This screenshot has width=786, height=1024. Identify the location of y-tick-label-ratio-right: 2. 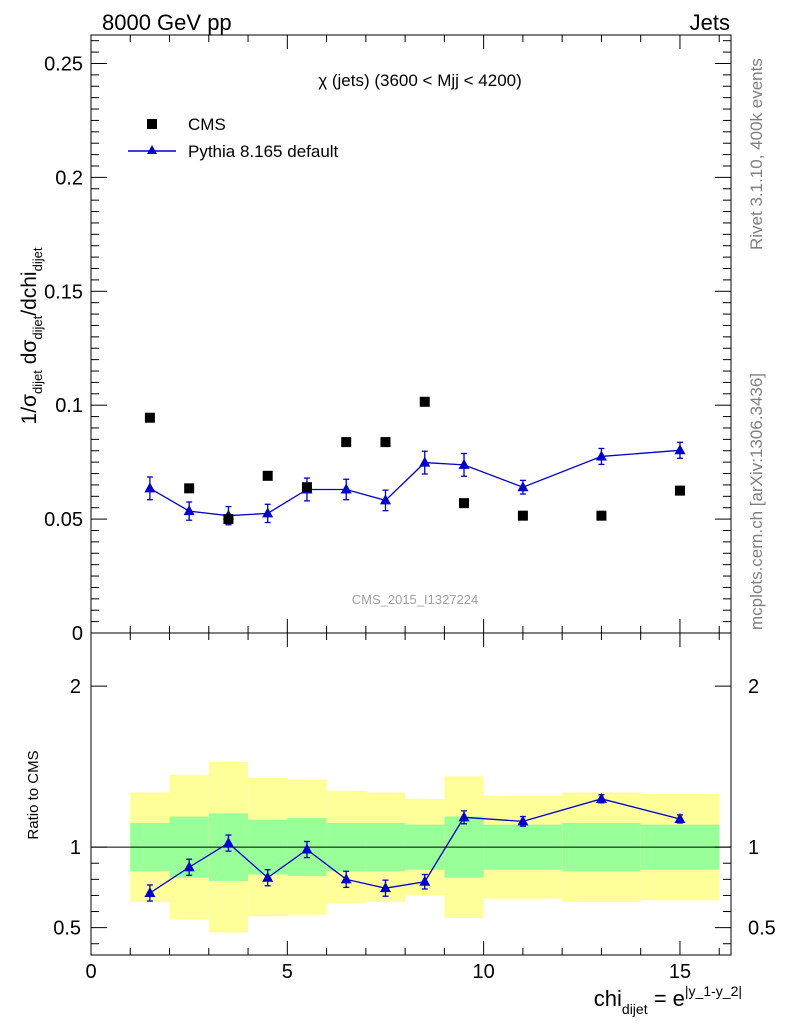
(753, 687).